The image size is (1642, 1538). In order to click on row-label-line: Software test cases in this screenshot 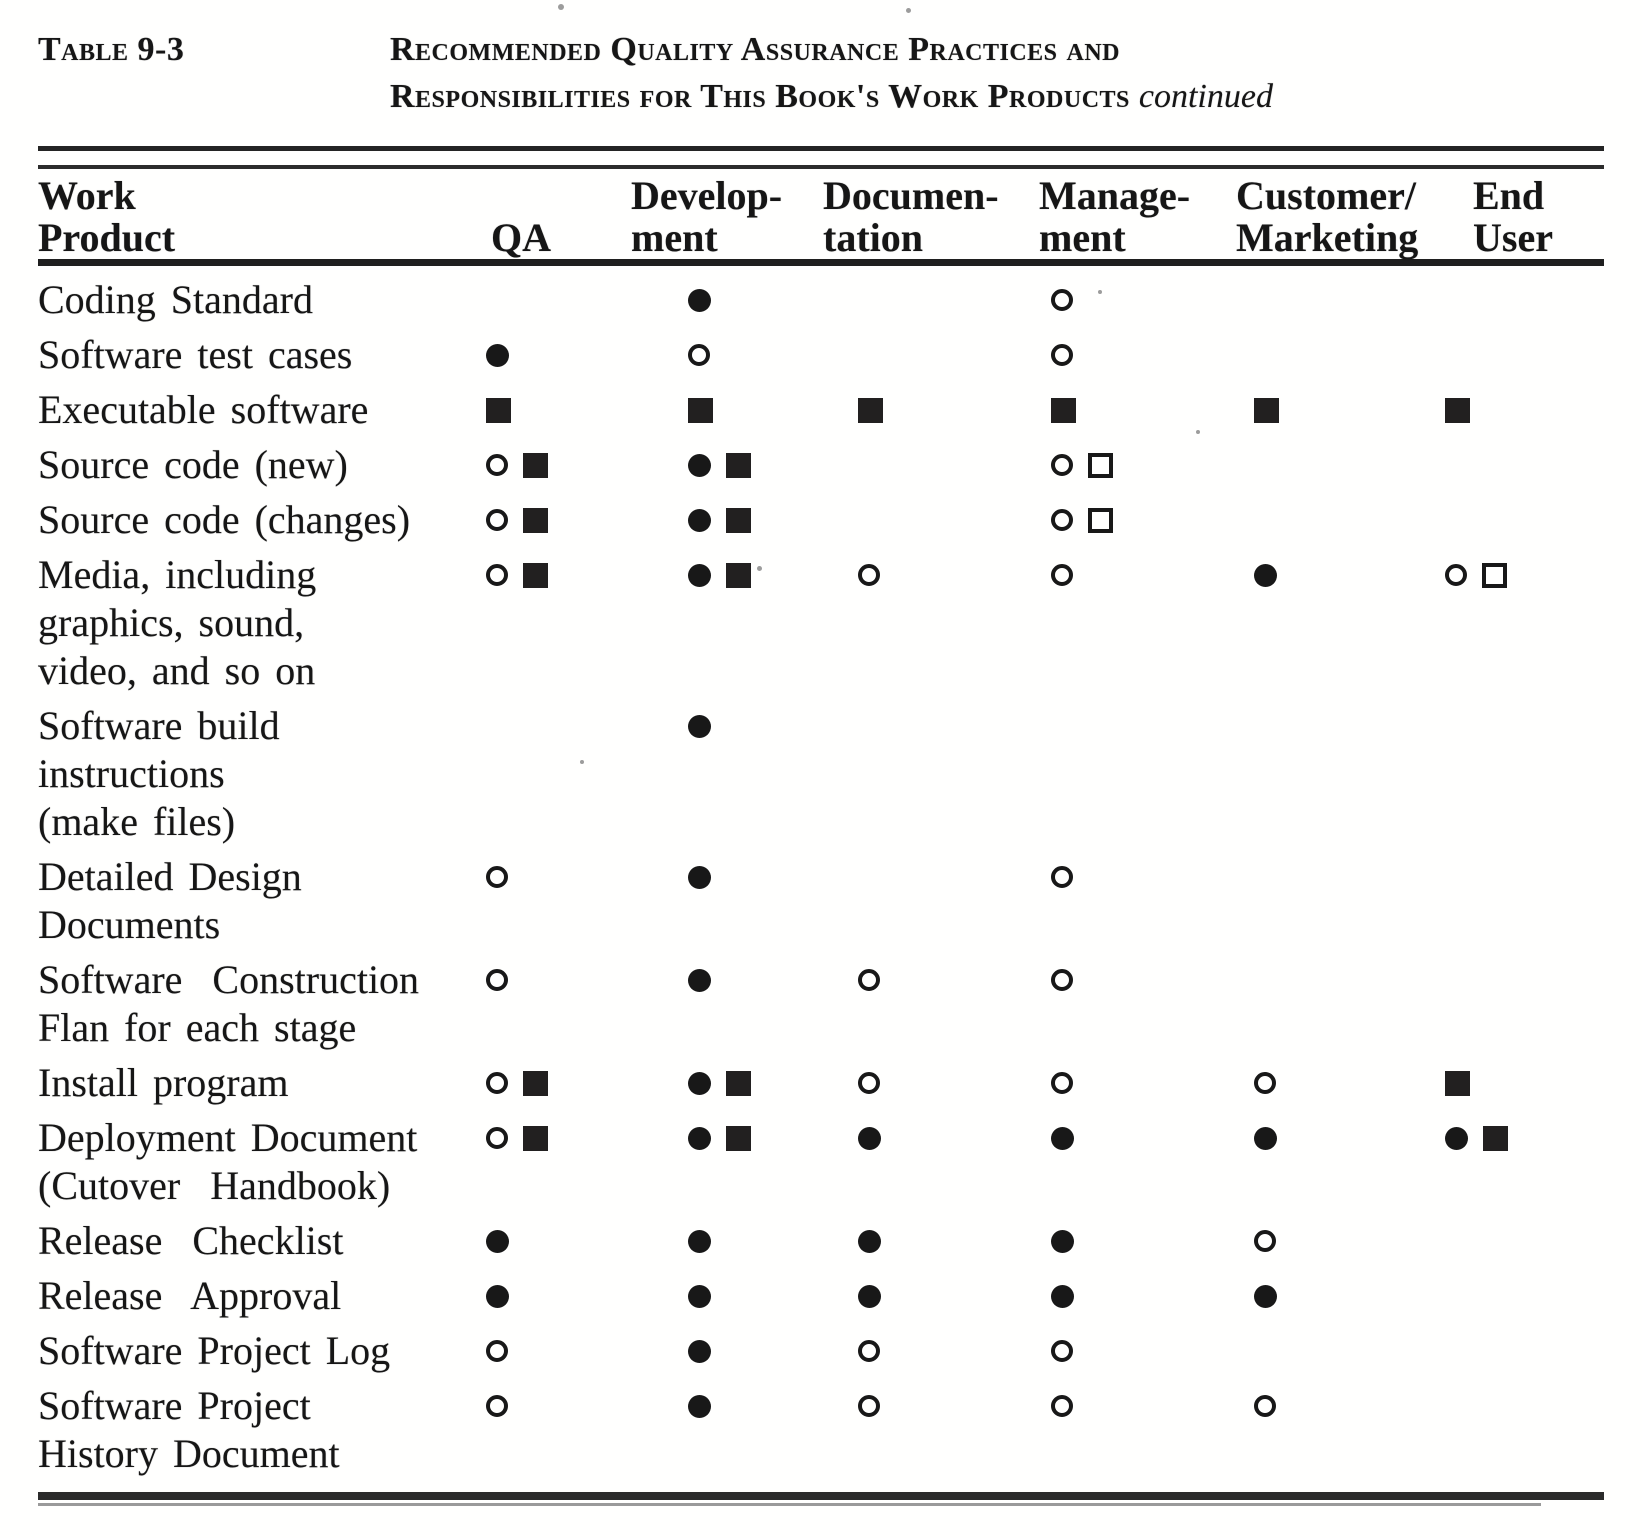, I will do `click(195, 354)`.